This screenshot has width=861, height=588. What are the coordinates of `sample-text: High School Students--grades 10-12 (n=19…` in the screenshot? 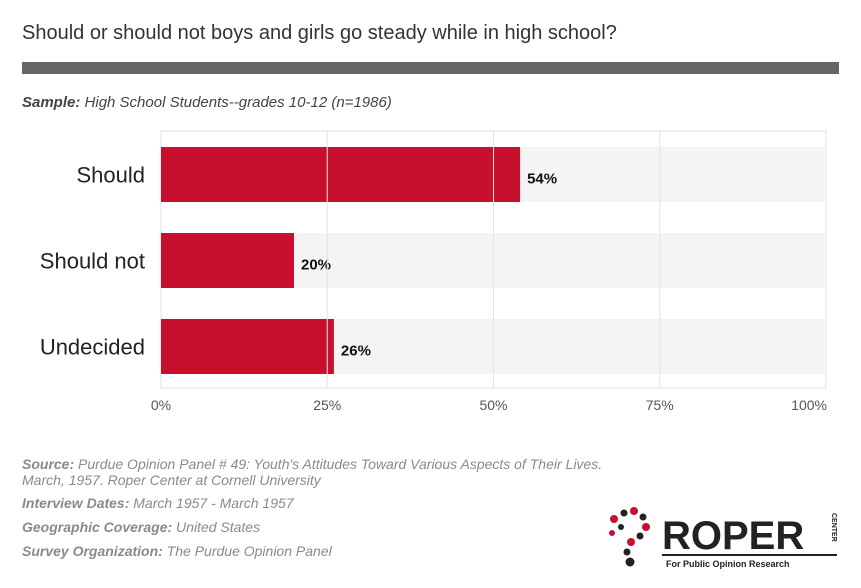 It's located at (238, 102).